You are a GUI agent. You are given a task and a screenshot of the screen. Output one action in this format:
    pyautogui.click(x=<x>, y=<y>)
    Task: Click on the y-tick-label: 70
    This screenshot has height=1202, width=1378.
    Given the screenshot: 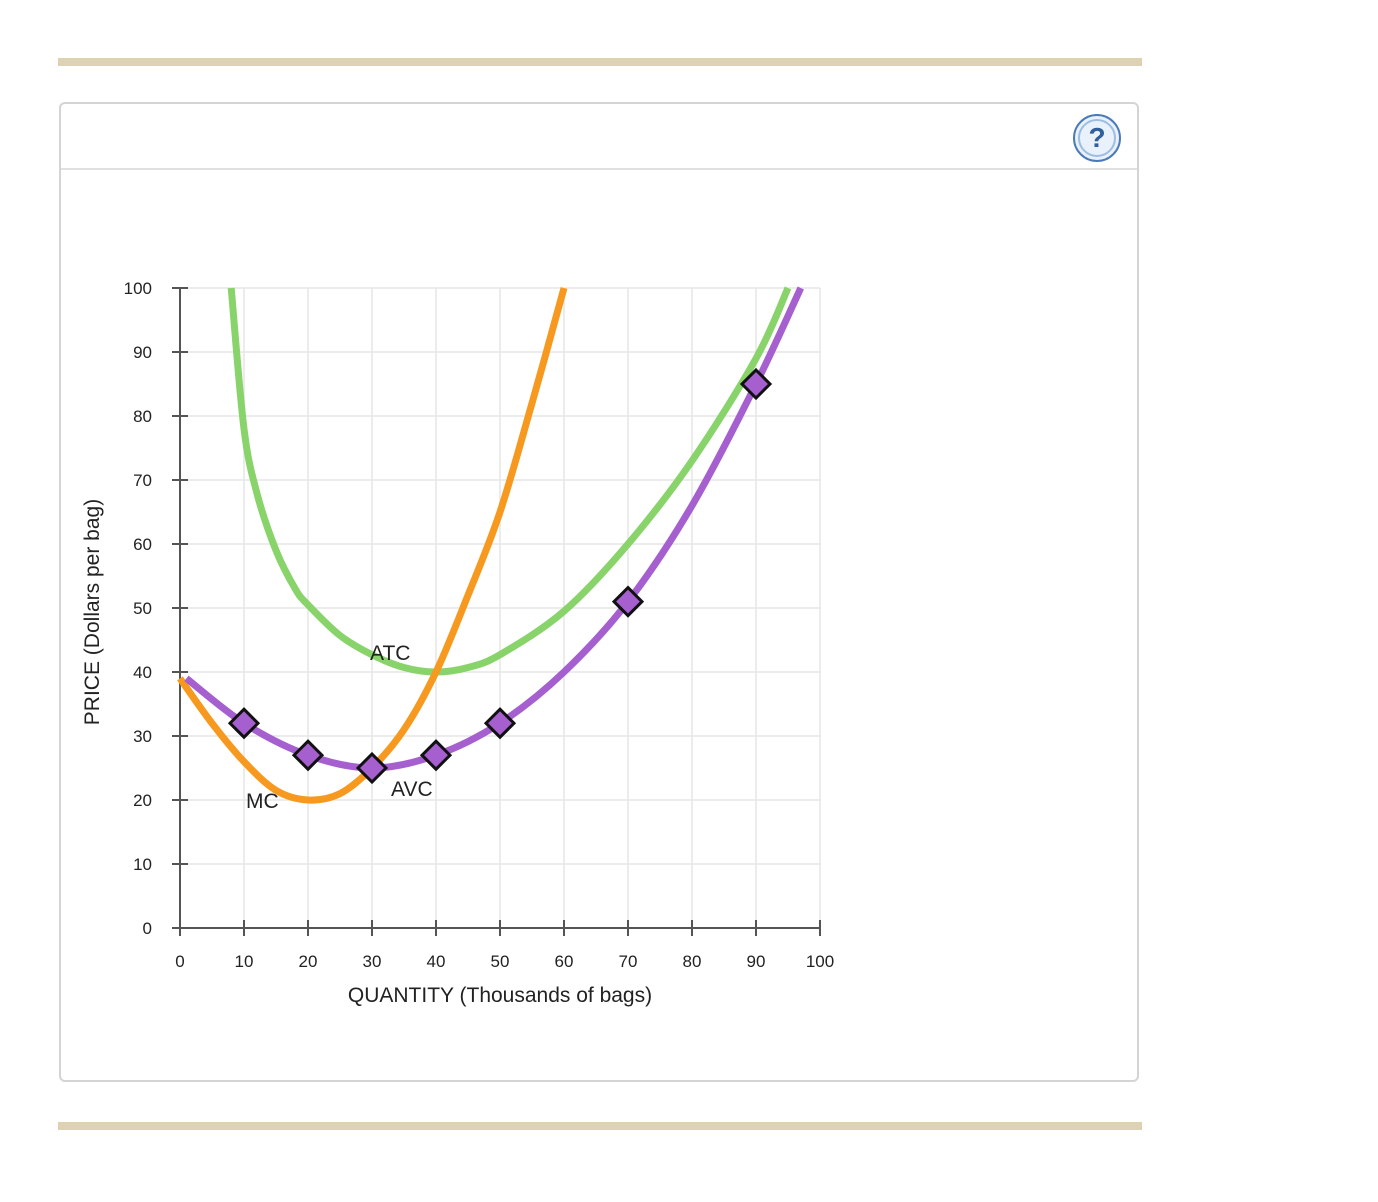 What is the action you would take?
    pyautogui.click(x=142, y=480)
    